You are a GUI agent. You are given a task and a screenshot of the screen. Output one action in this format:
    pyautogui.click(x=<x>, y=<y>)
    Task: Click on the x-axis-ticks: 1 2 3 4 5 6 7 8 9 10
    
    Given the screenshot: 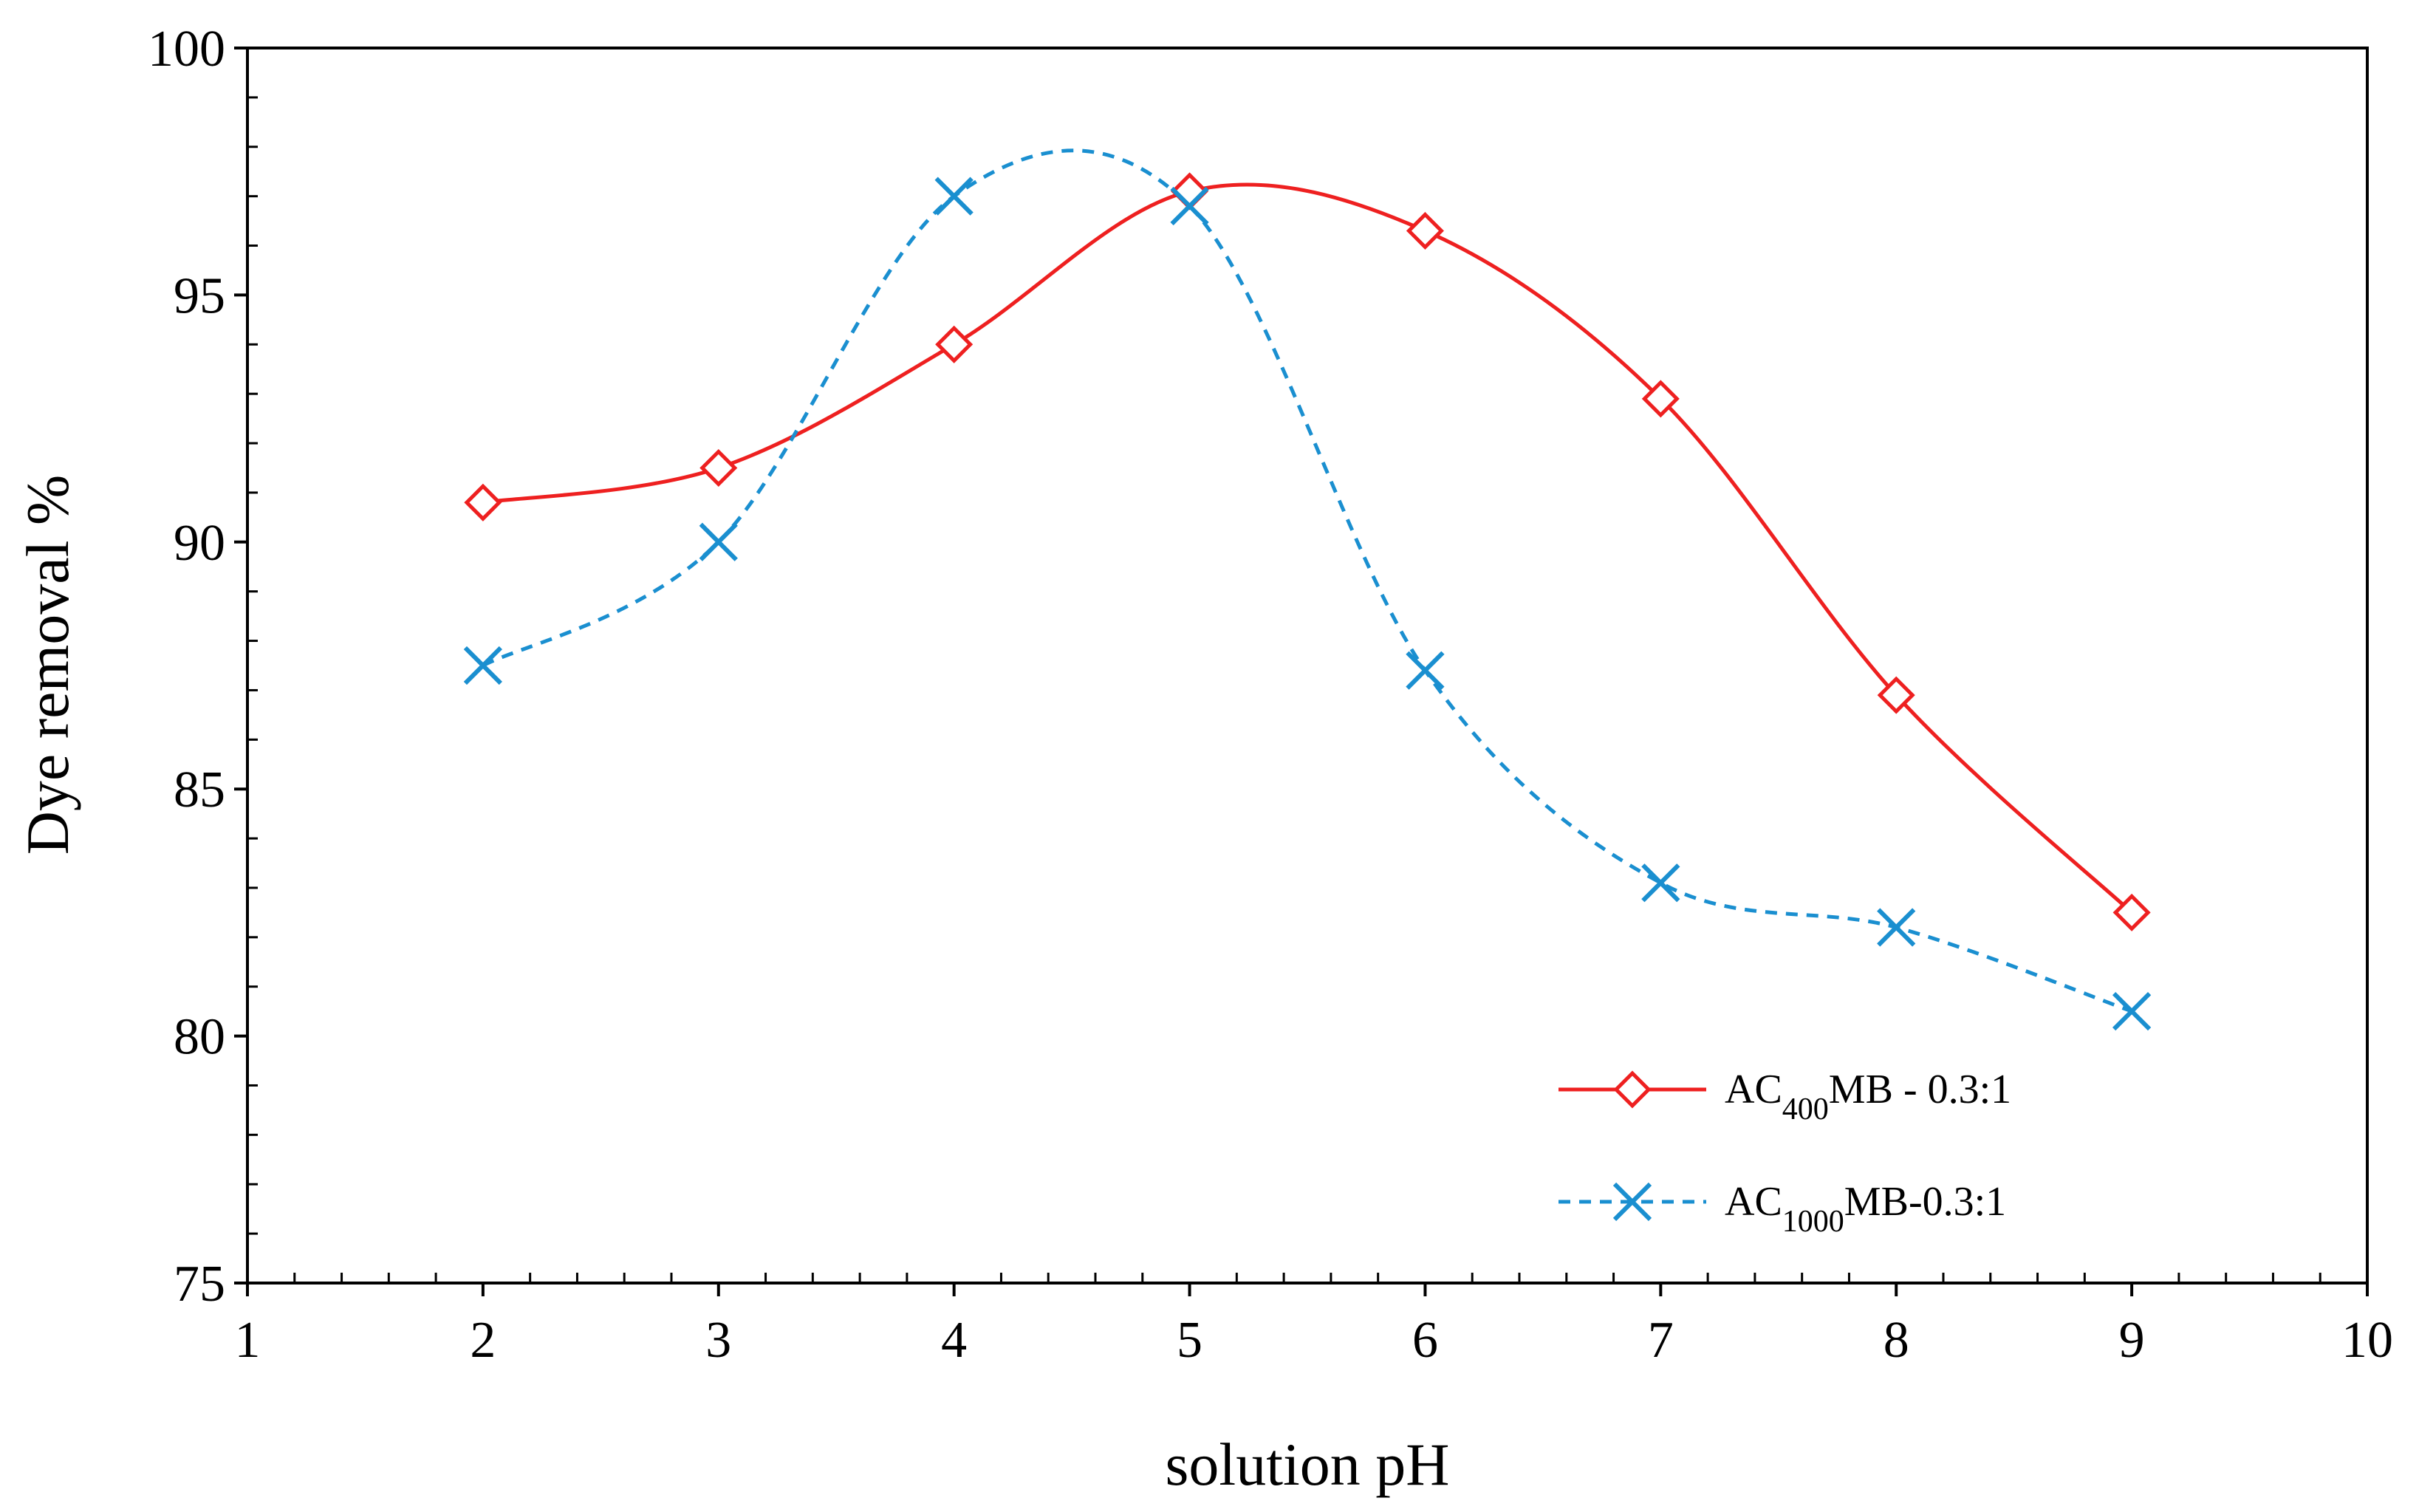 What is the action you would take?
    pyautogui.click(x=1314, y=1326)
    